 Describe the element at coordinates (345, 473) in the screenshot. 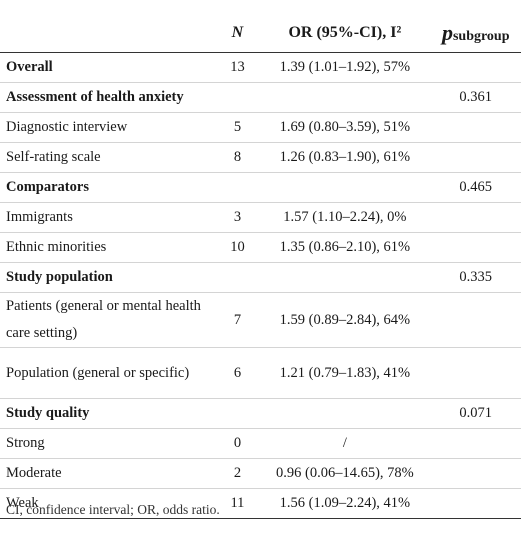

I see `row-or: 0.96 (0.06–14.65), 78%` at that location.